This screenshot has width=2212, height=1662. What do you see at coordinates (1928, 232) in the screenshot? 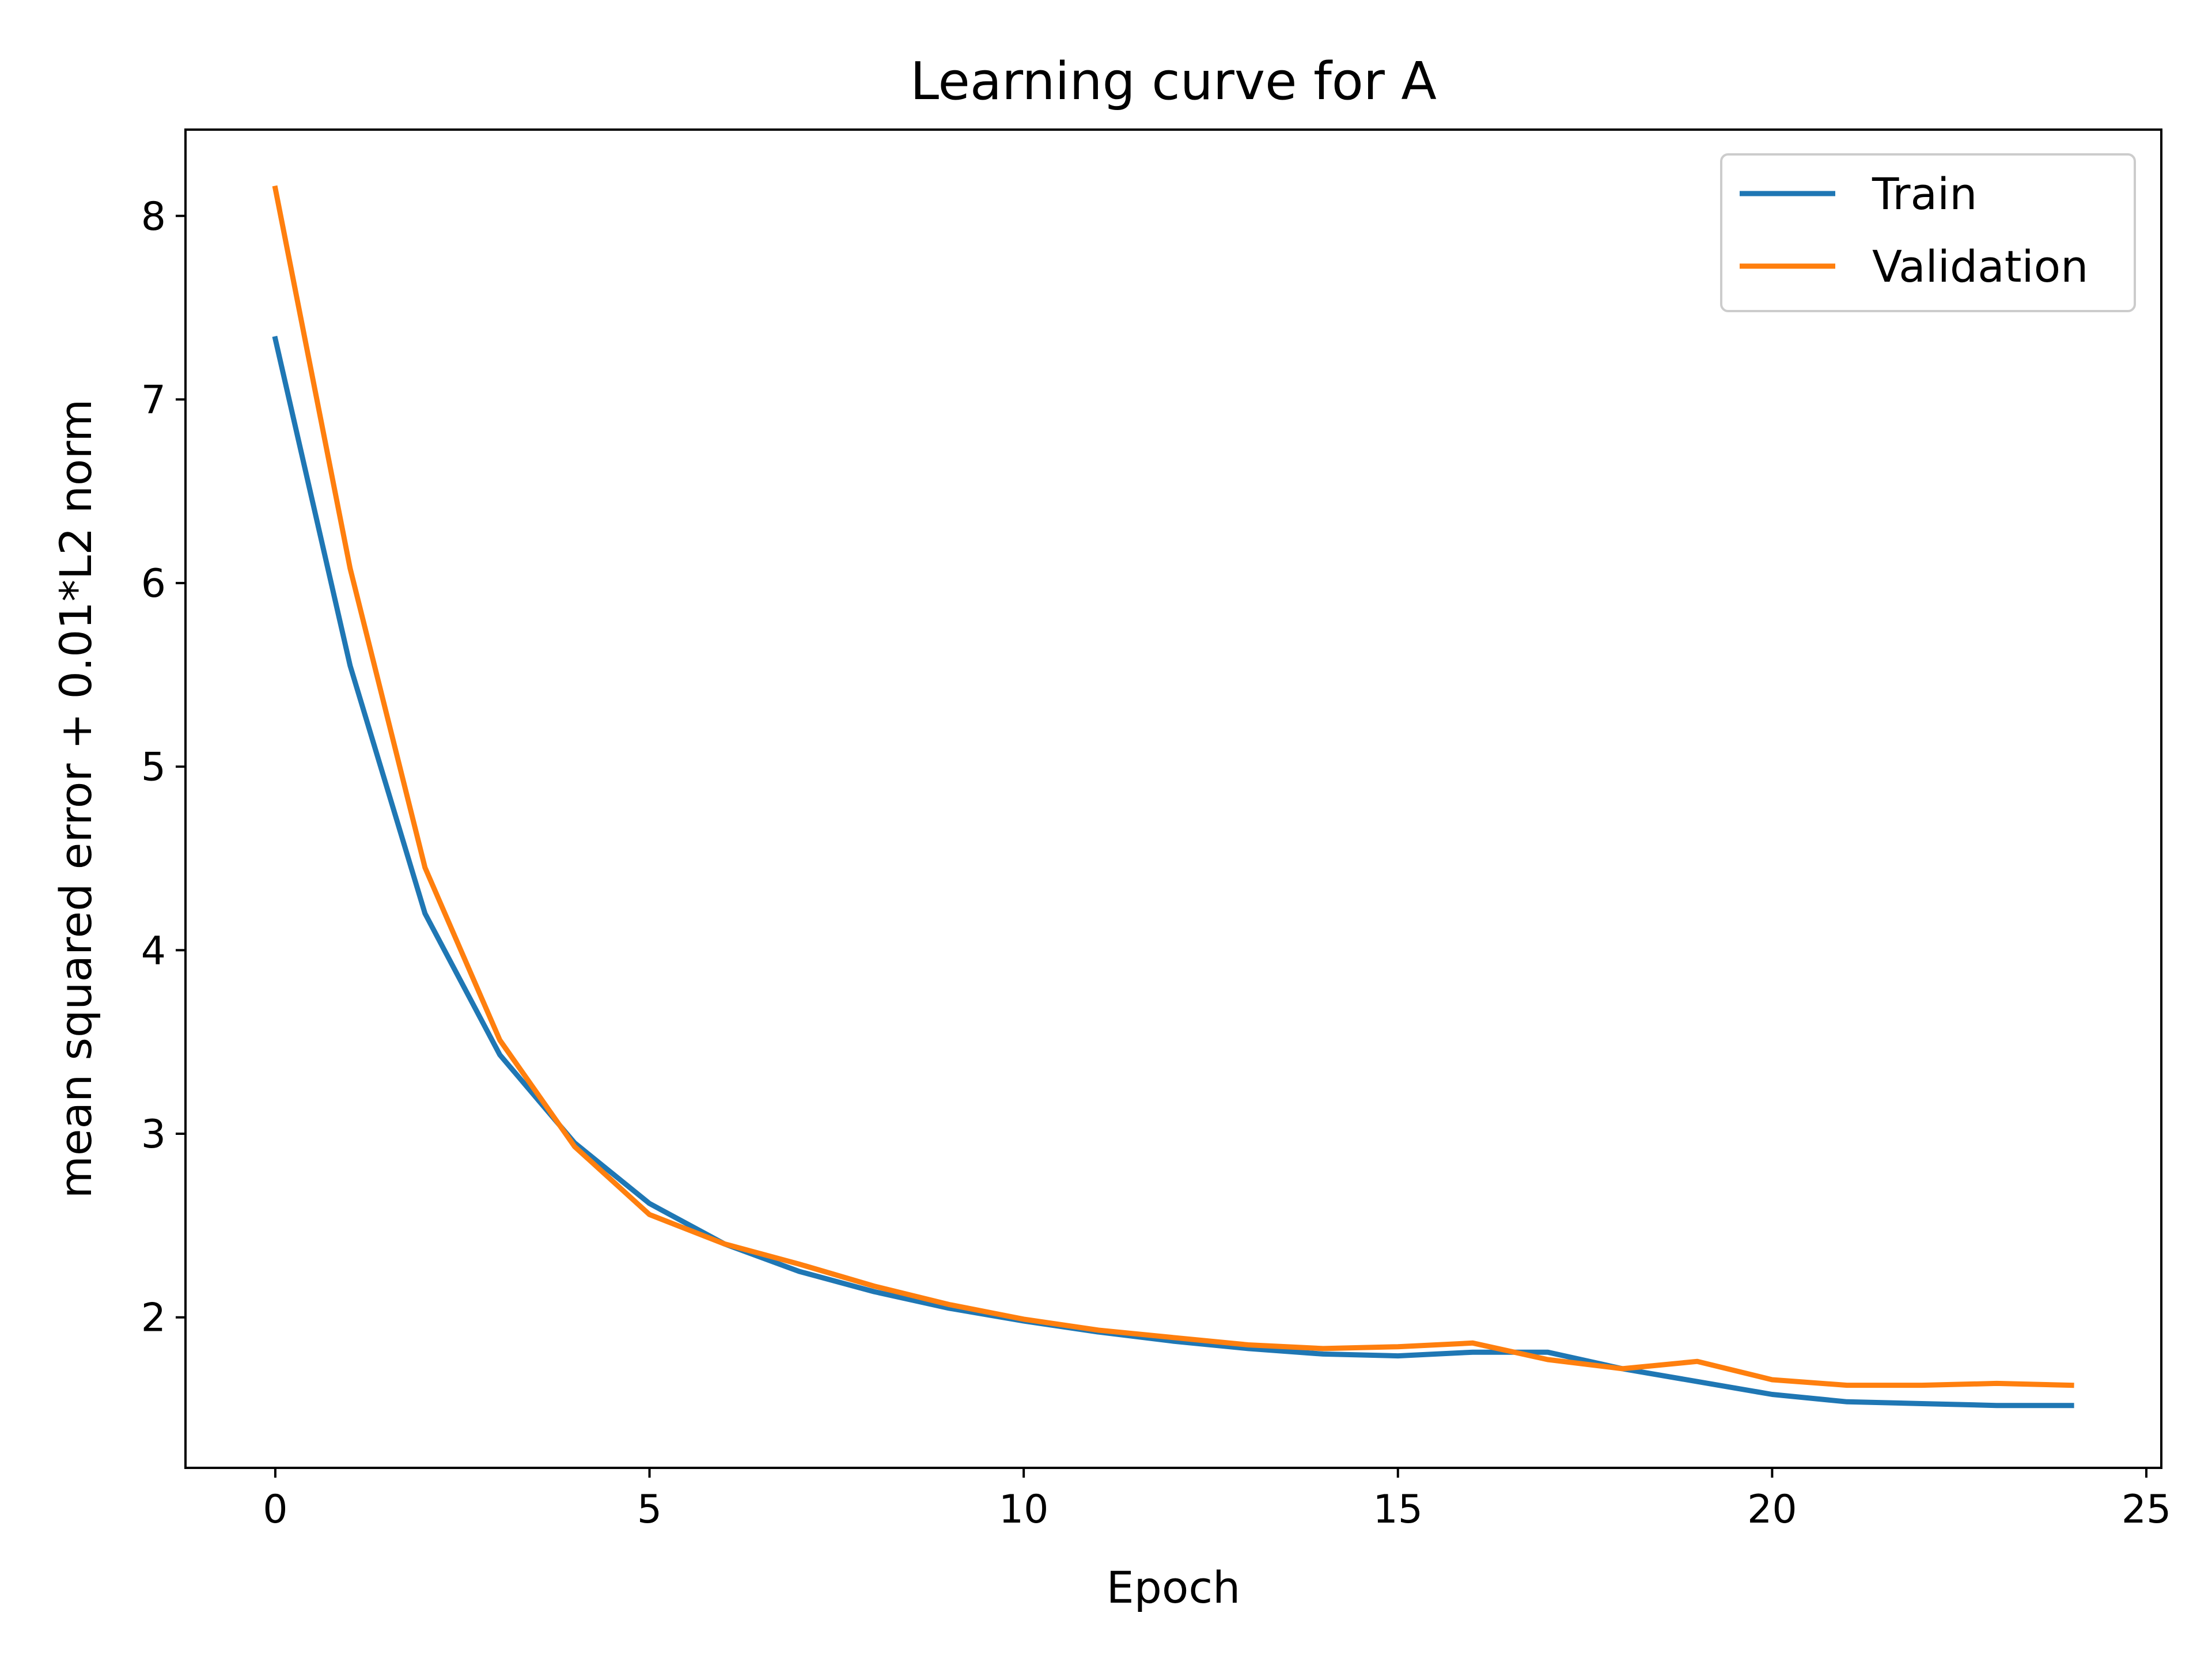
I see `legend: Train Validation` at bounding box center [1928, 232].